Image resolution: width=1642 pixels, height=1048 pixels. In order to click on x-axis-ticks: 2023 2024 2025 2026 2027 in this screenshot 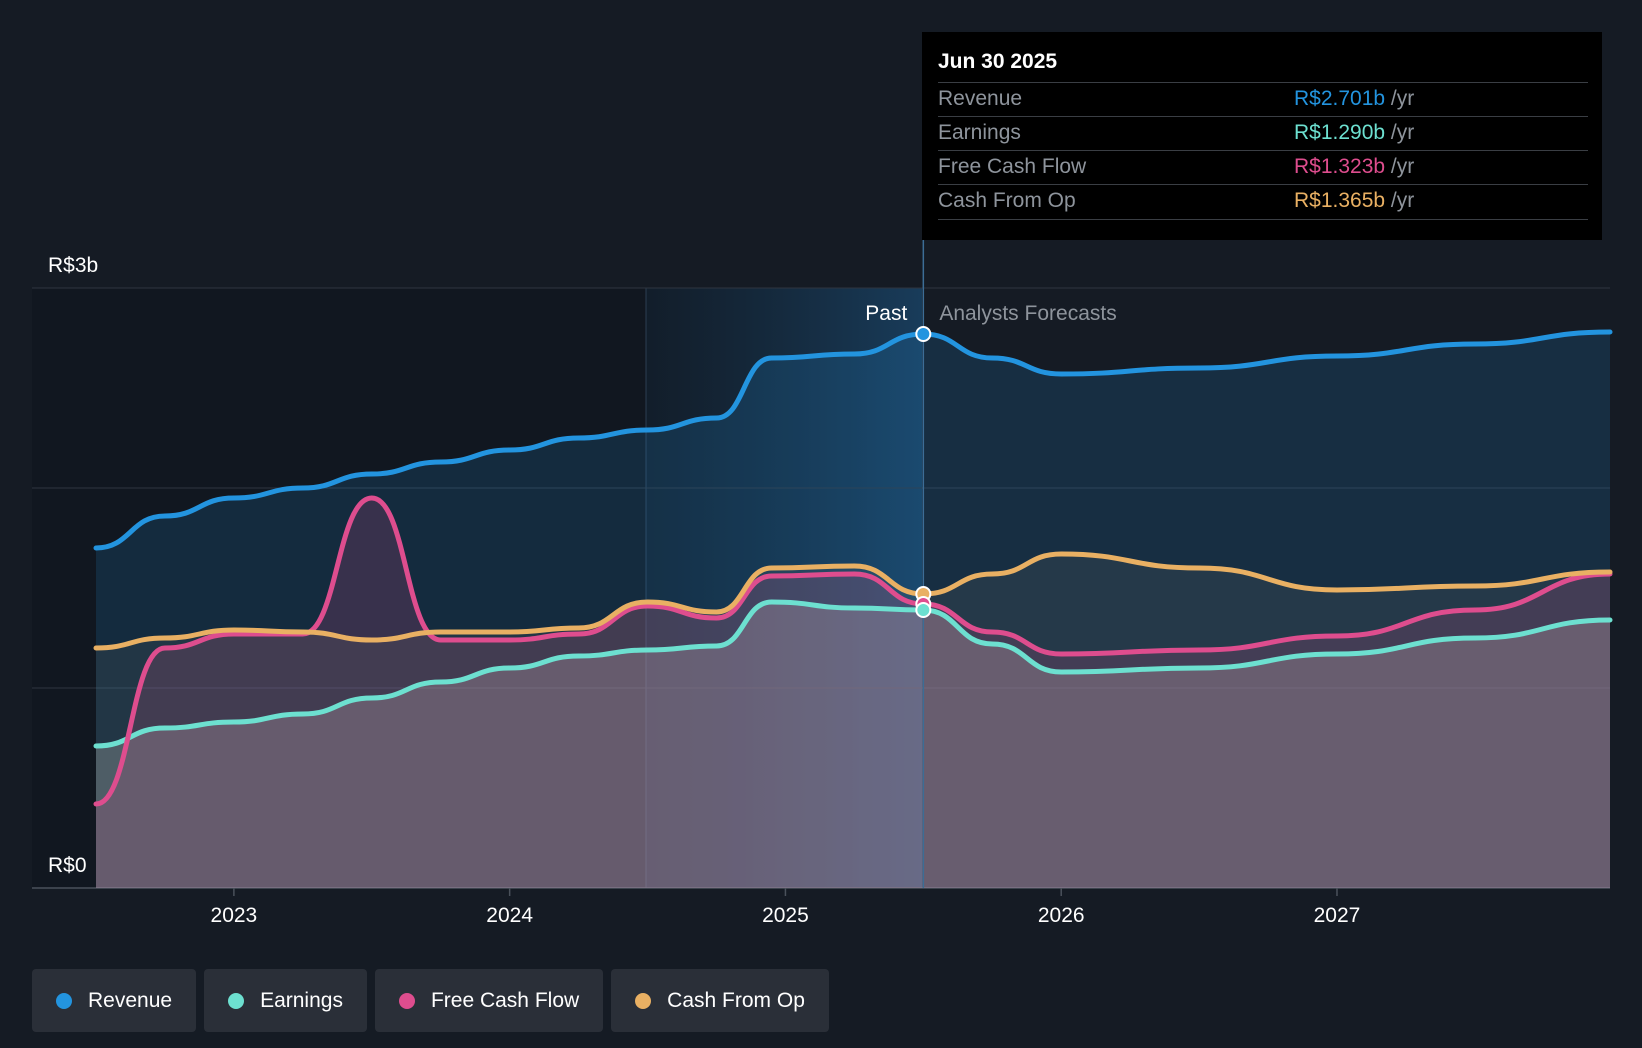, I will do `click(786, 907)`.